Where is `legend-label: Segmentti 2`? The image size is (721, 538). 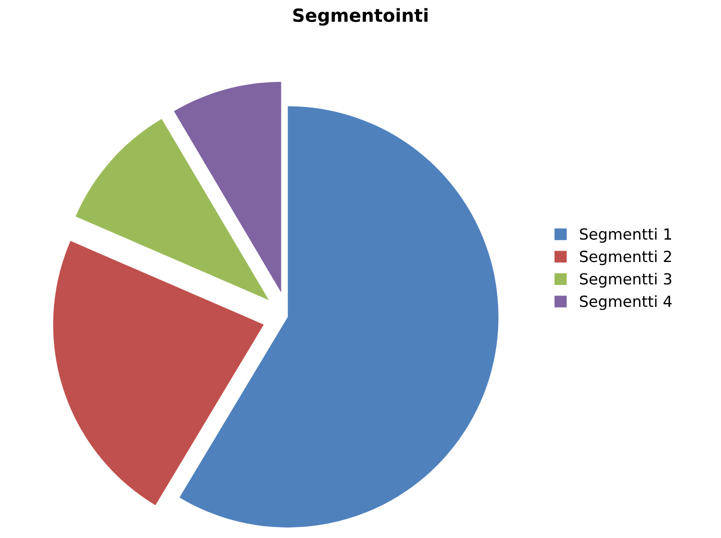
legend-label: Segmentti 2 is located at coordinates (625, 258).